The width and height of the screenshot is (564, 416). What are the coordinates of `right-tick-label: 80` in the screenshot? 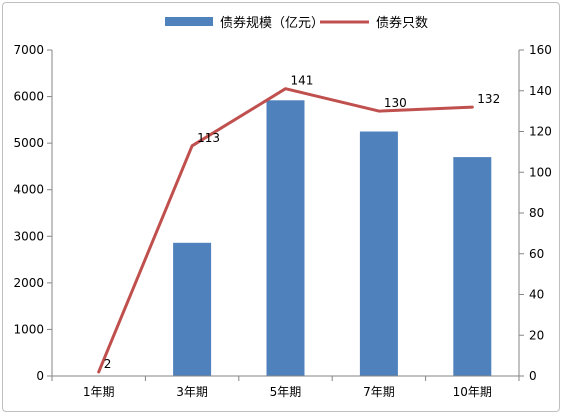 It's located at (536, 213).